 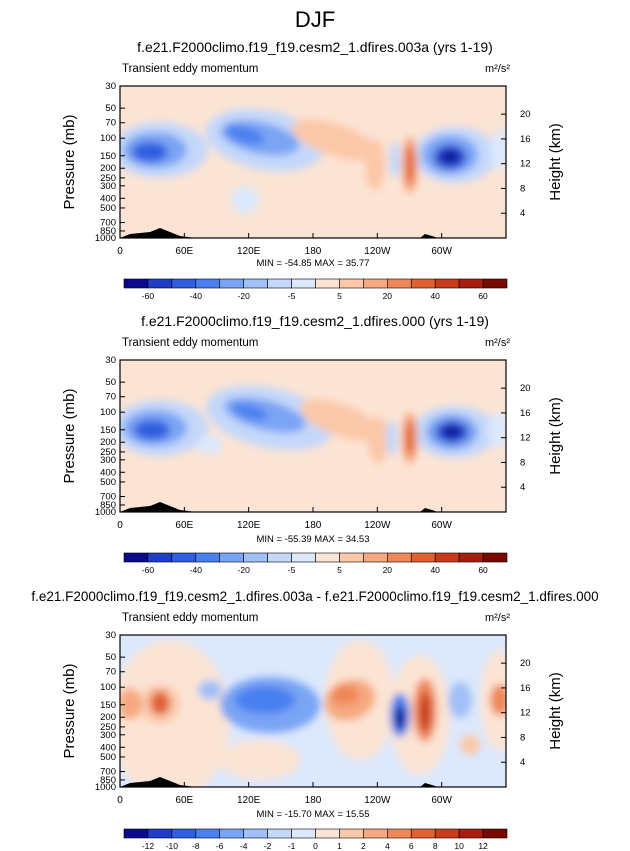 I want to click on ytick-right-label: 20, so click(x=525, y=388).